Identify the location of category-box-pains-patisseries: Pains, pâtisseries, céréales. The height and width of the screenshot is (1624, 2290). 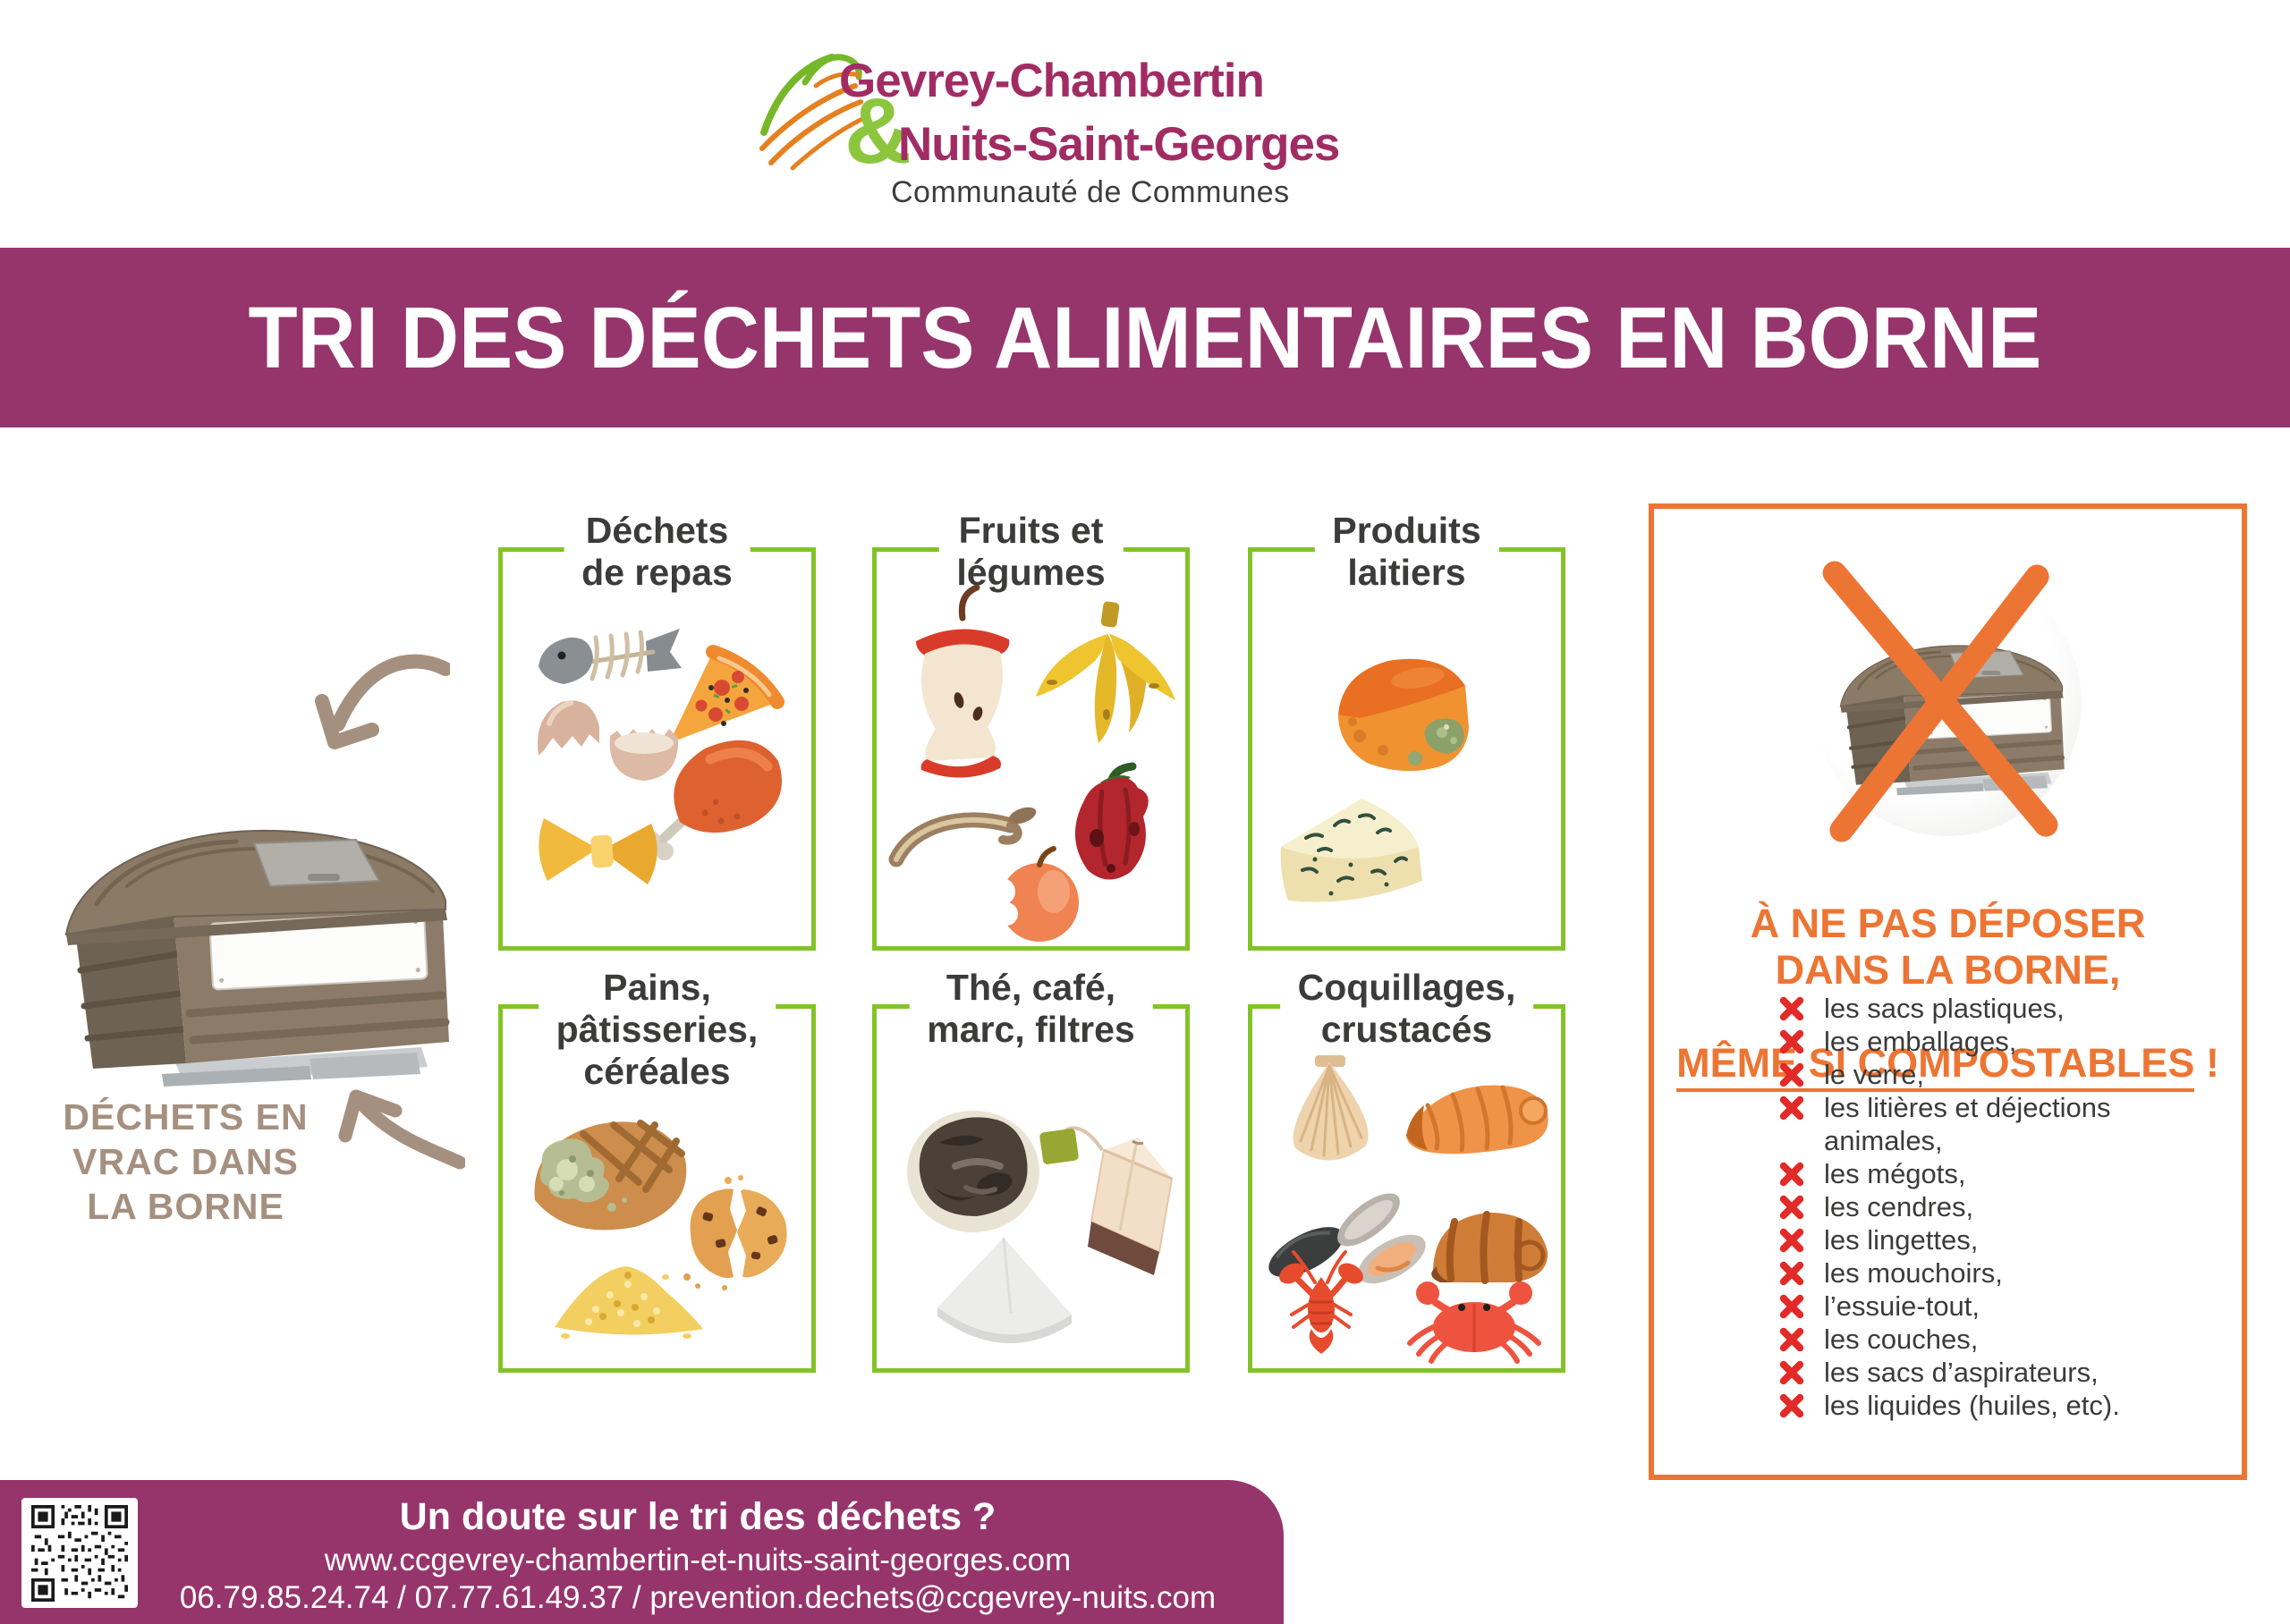
(657, 1170).